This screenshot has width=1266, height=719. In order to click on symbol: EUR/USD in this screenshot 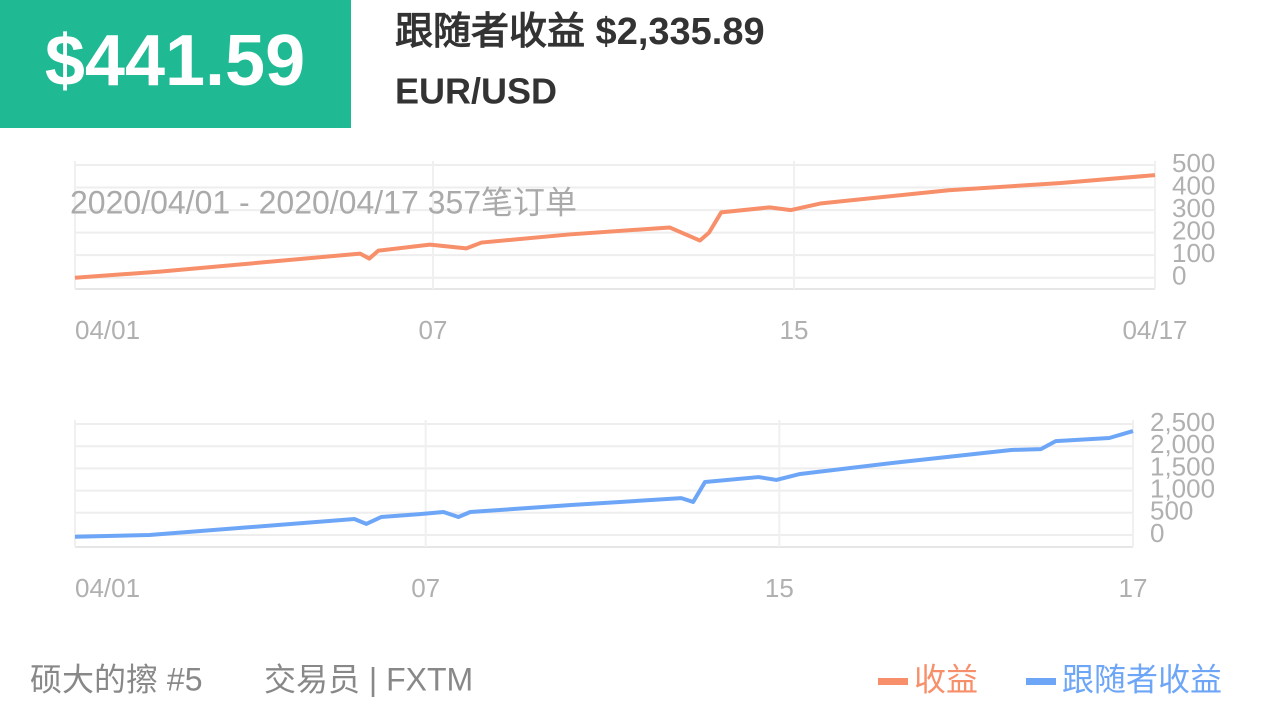, I will do `click(476, 91)`.